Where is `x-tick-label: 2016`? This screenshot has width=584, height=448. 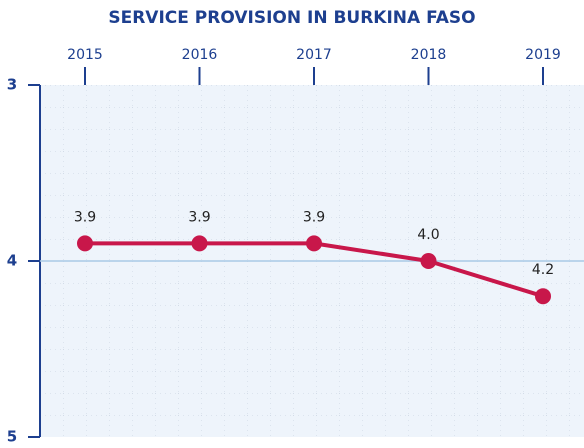
x-tick-label: 2016 is located at coordinates (200, 55).